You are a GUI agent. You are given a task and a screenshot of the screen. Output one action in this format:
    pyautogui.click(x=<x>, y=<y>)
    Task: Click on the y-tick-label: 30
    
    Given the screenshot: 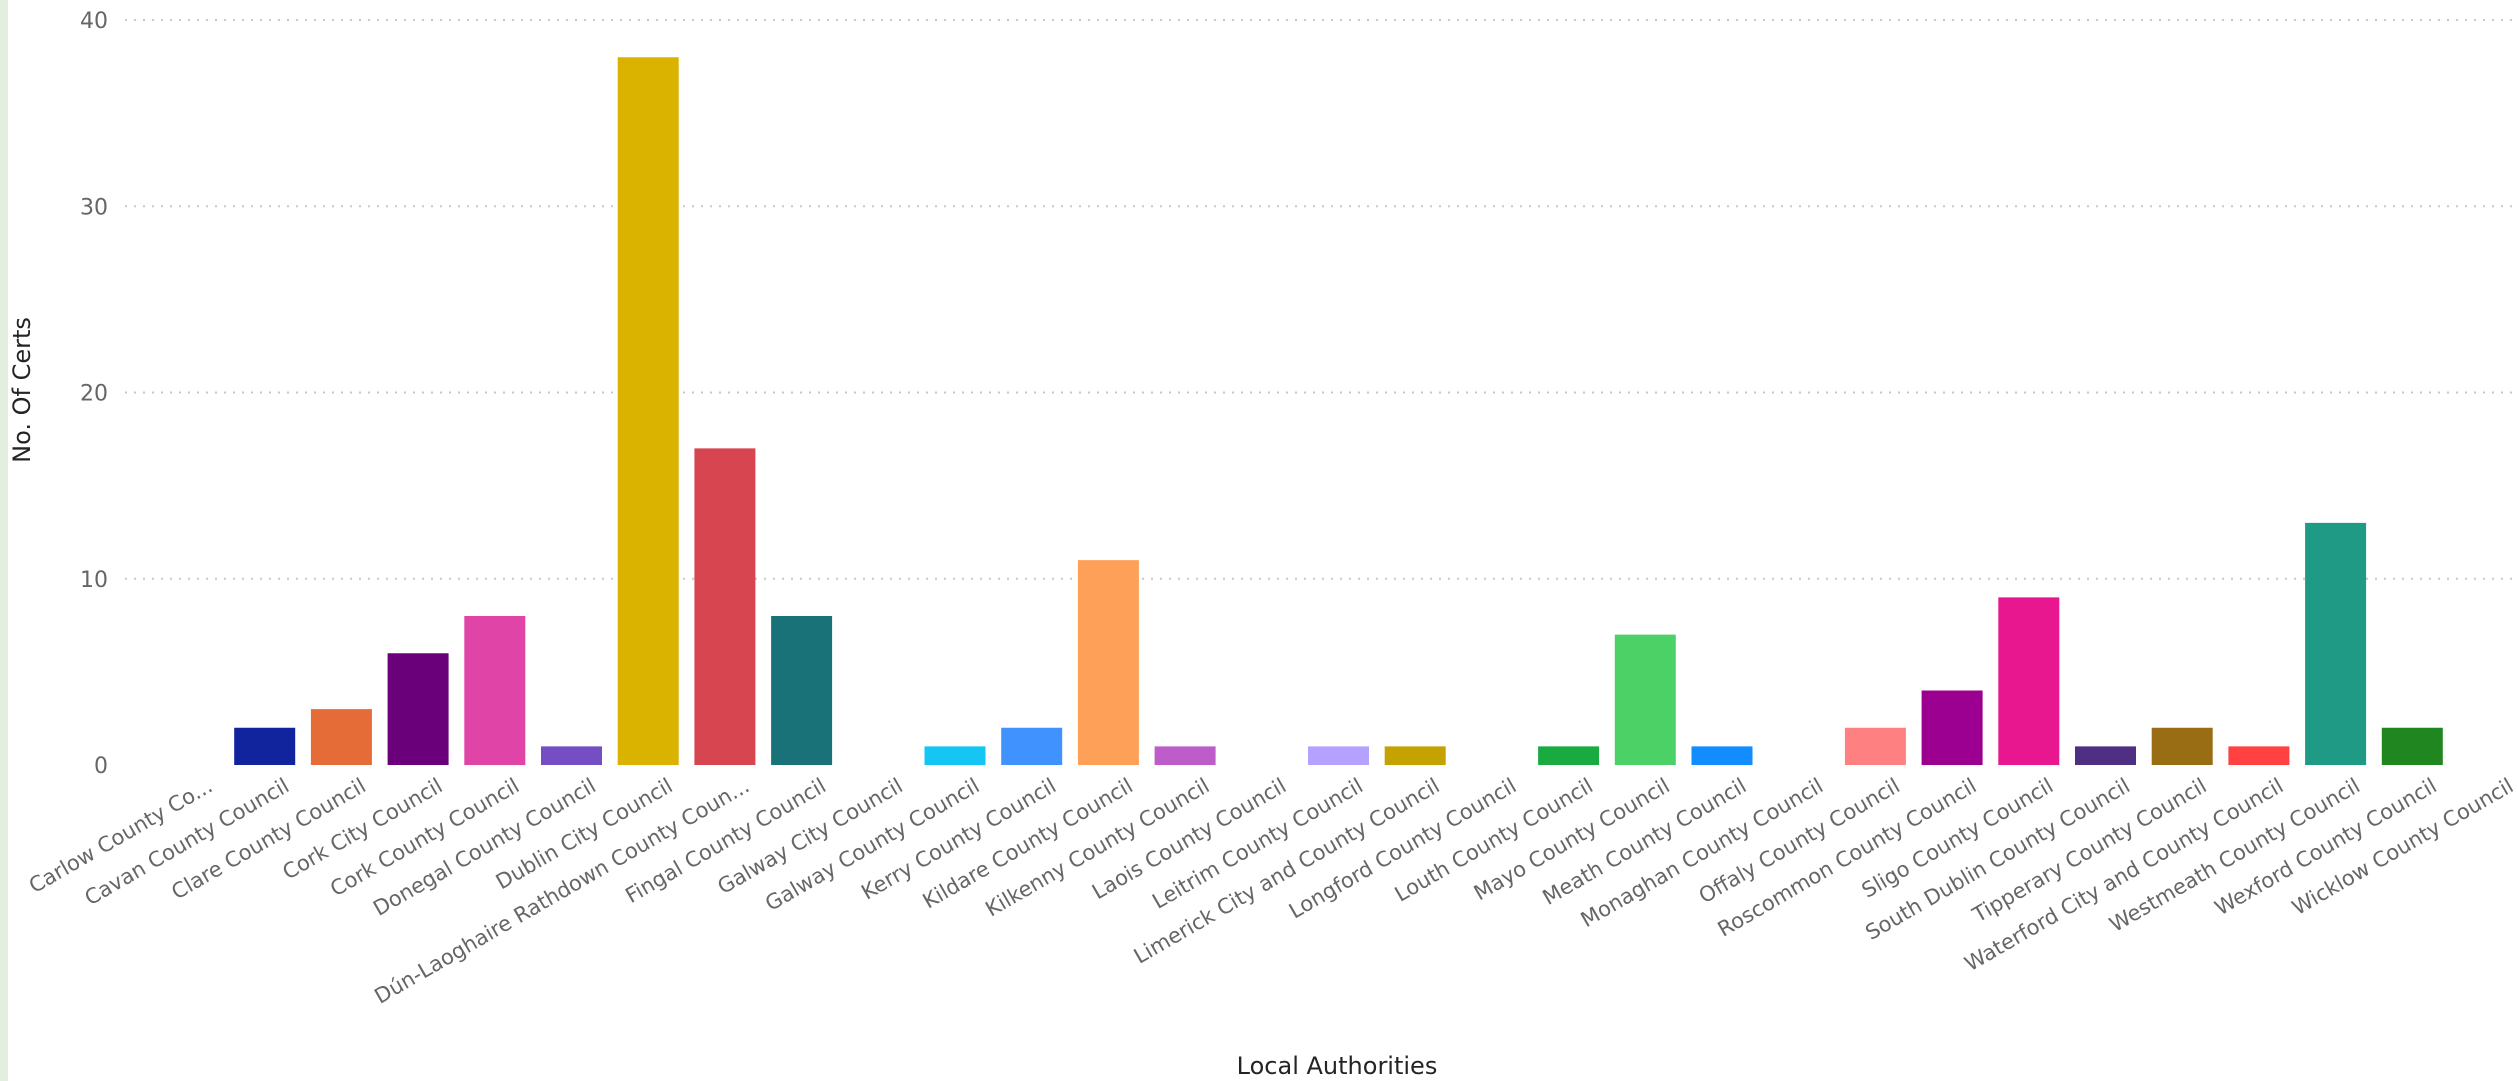 What is the action you would take?
    pyautogui.click(x=94, y=207)
    